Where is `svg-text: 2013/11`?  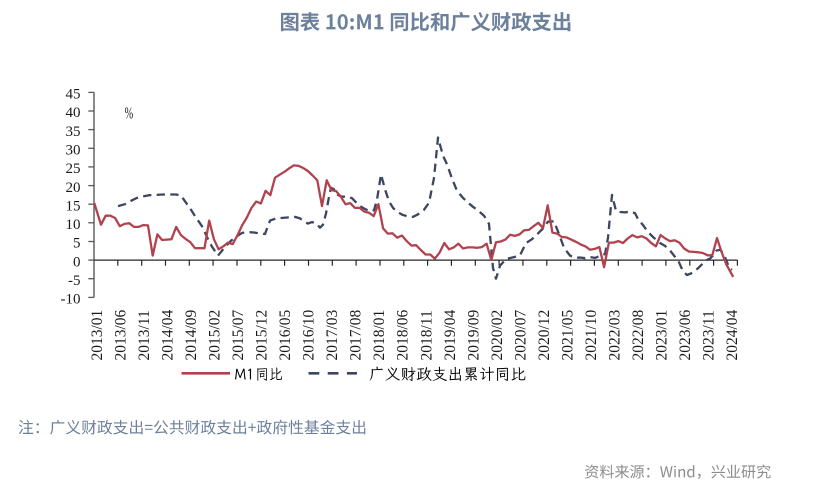 svg-text: 2013/11 is located at coordinates (144, 335).